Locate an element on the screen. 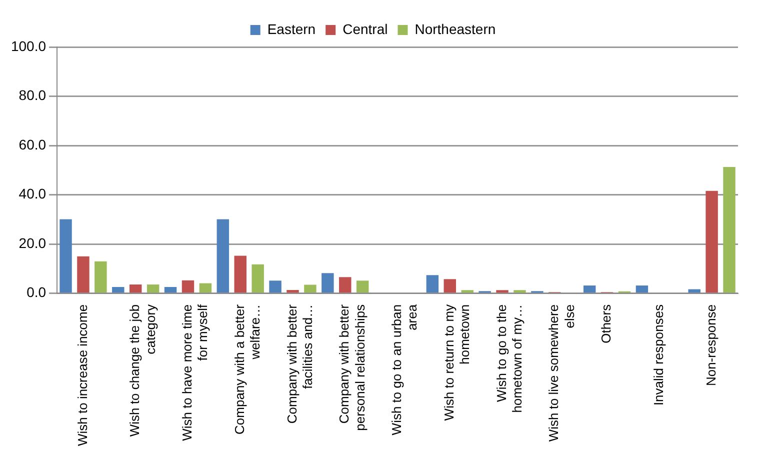  legend-label: Eastern is located at coordinates (291, 28).